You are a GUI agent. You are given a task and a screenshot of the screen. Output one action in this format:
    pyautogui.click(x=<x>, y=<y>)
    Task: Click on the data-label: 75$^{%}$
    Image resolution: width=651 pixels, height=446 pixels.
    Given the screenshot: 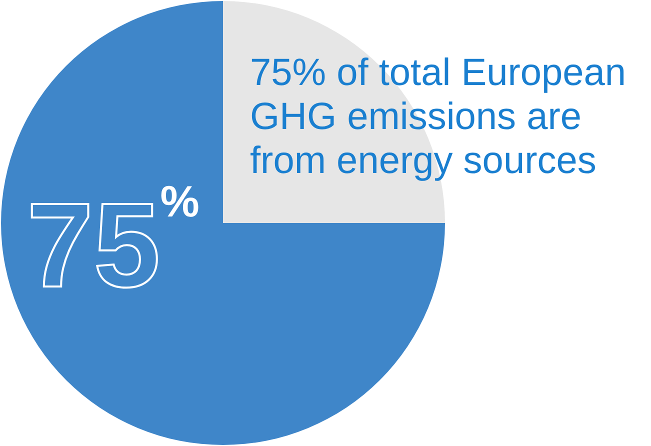 What is the action you would take?
    pyautogui.click(x=113, y=245)
    